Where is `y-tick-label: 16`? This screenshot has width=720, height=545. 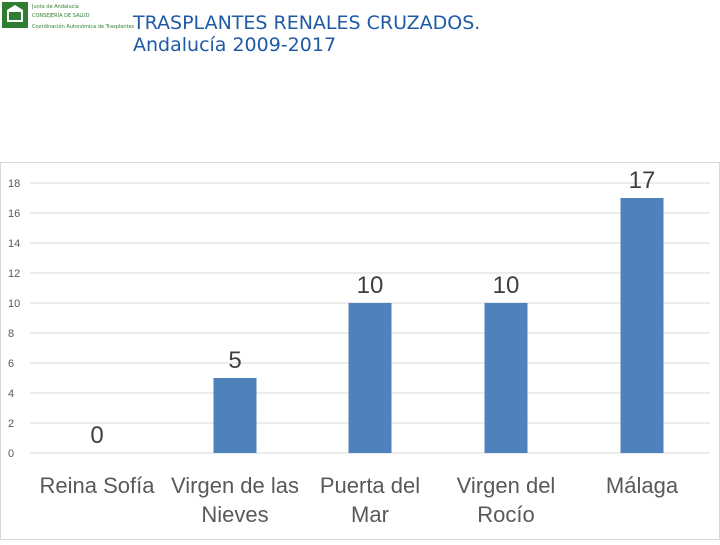
y-tick-label: 16 is located at coordinates (14, 214).